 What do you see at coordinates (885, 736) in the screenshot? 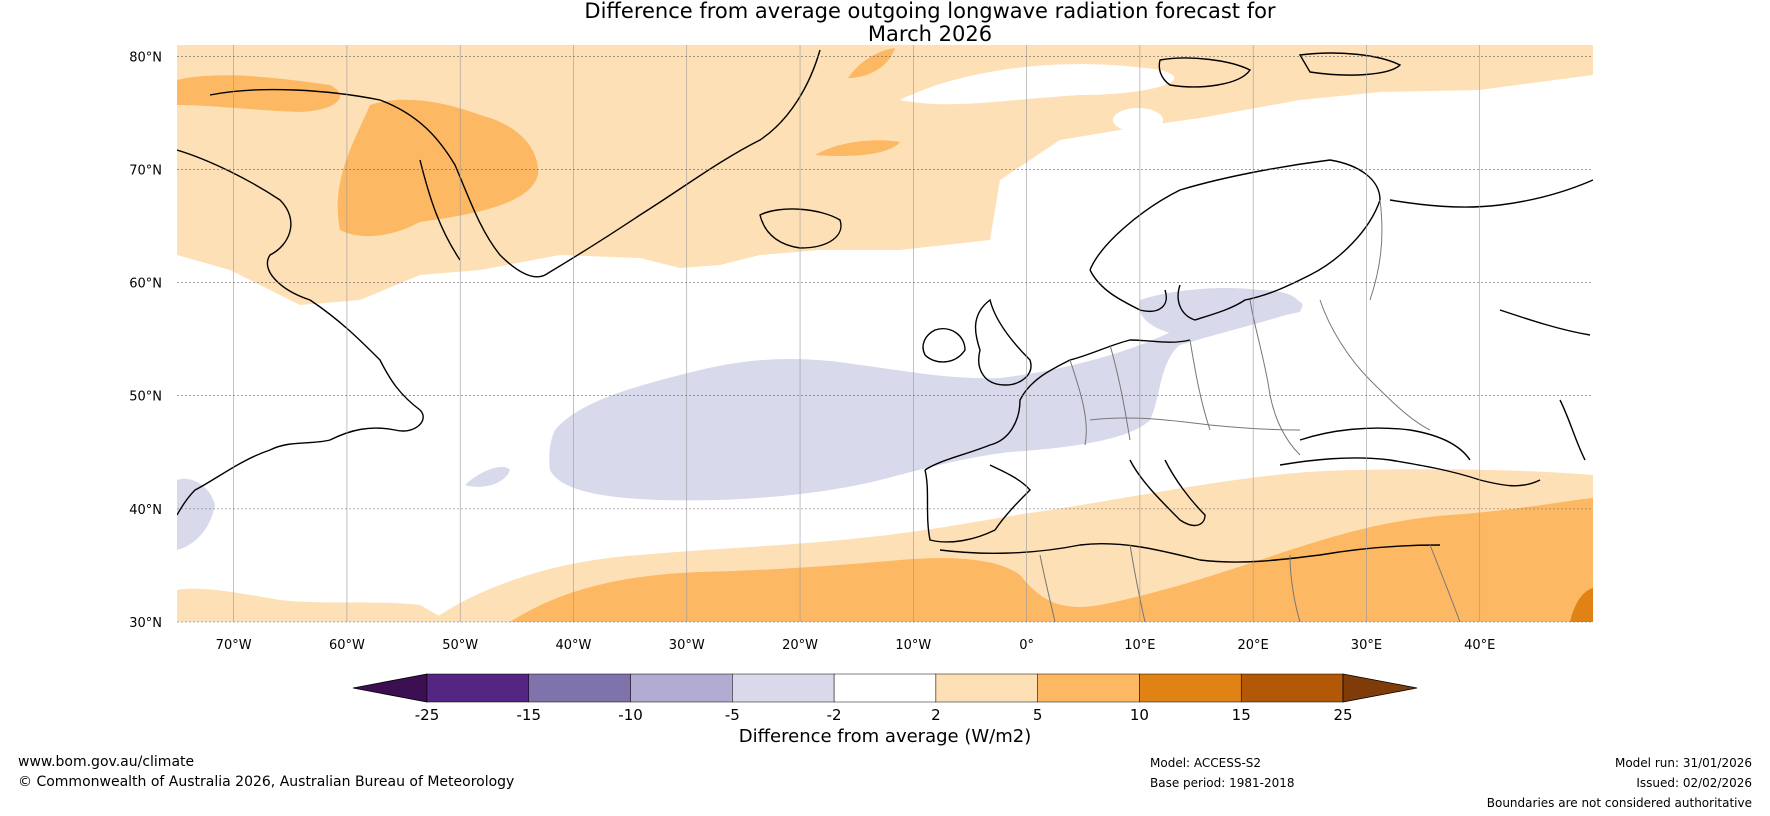
I see `colorbar-label: Difference from average (W/m2)` at bounding box center [885, 736].